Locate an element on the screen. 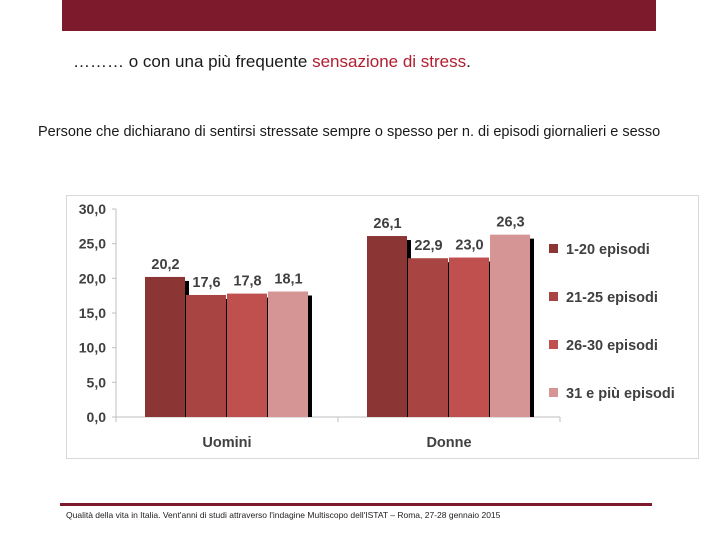 The image size is (720, 540). data-label: 26,1 is located at coordinates (387, 224).